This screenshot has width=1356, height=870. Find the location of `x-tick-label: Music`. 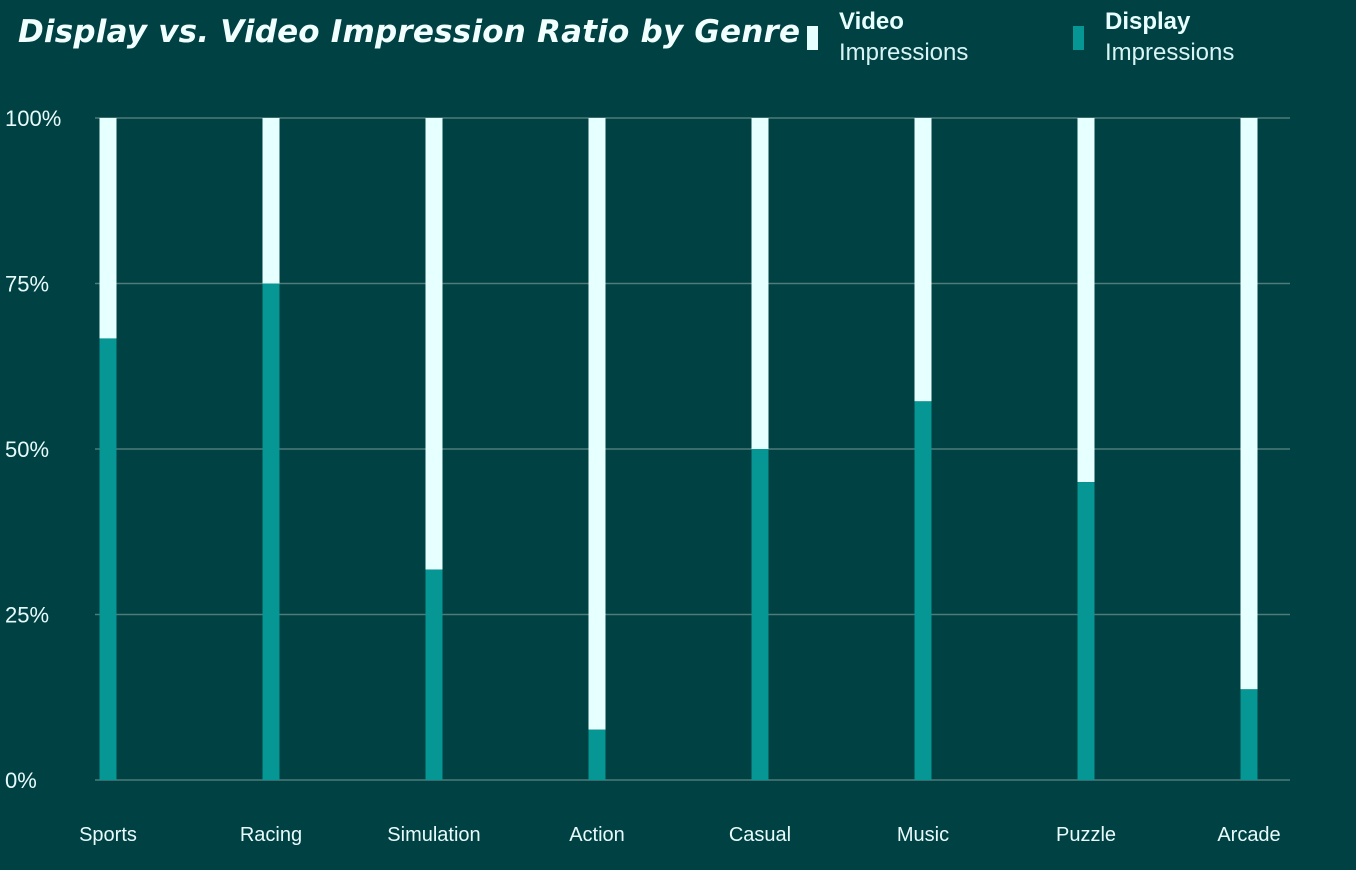

x-tick-label: Music is located at coordinates (923, 835).